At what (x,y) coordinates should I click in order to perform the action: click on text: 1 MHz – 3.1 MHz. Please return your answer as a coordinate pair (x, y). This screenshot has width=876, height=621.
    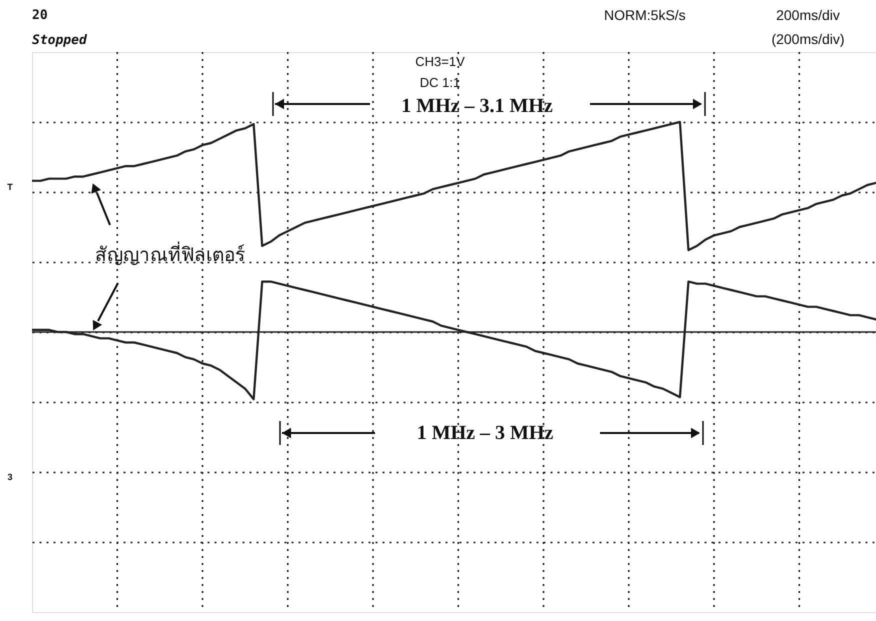
    Looking at the image, I should click on (477, 106).